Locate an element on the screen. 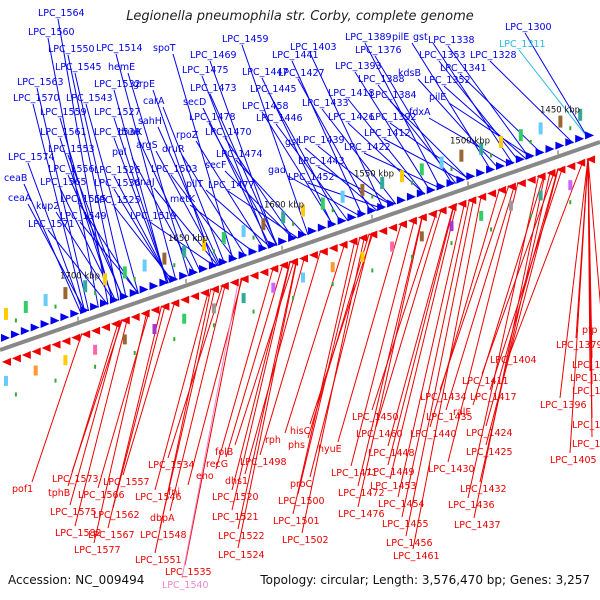 This screenshot has height=600, width=600. forward-gene-label: metK is located at coordinates (183, 199).